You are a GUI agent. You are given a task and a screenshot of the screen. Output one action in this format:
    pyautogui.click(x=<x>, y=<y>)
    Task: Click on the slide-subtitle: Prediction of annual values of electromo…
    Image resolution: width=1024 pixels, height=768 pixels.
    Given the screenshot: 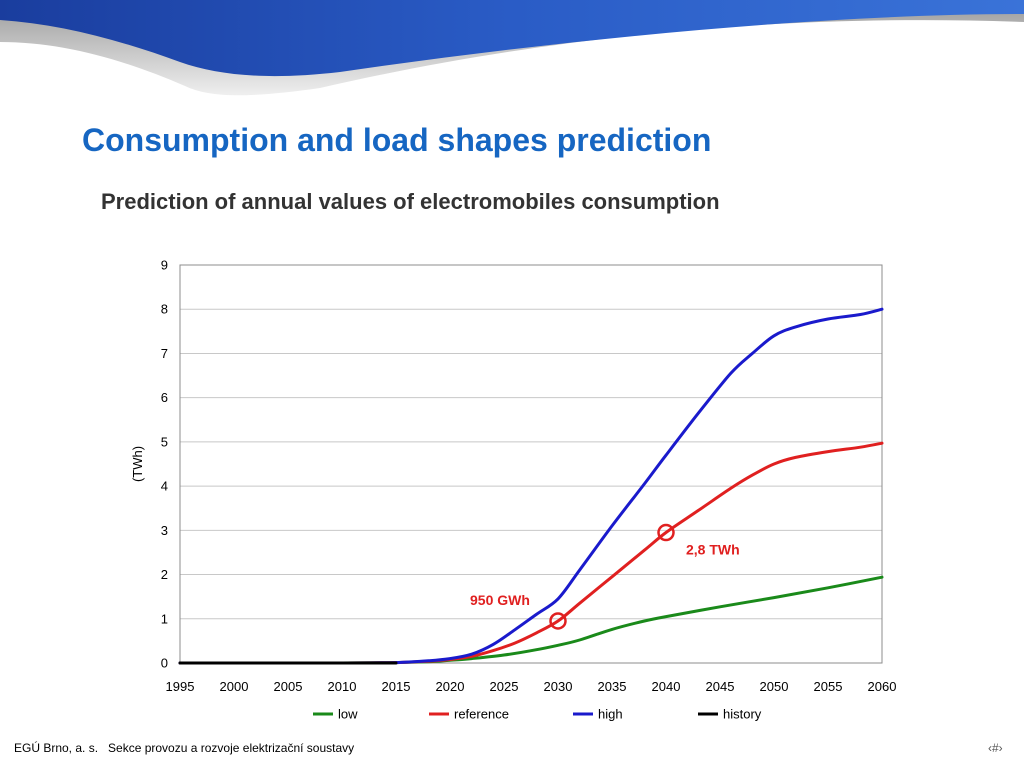 What is the action you would take?
    pyautogui.click(x=410, y=201)
    